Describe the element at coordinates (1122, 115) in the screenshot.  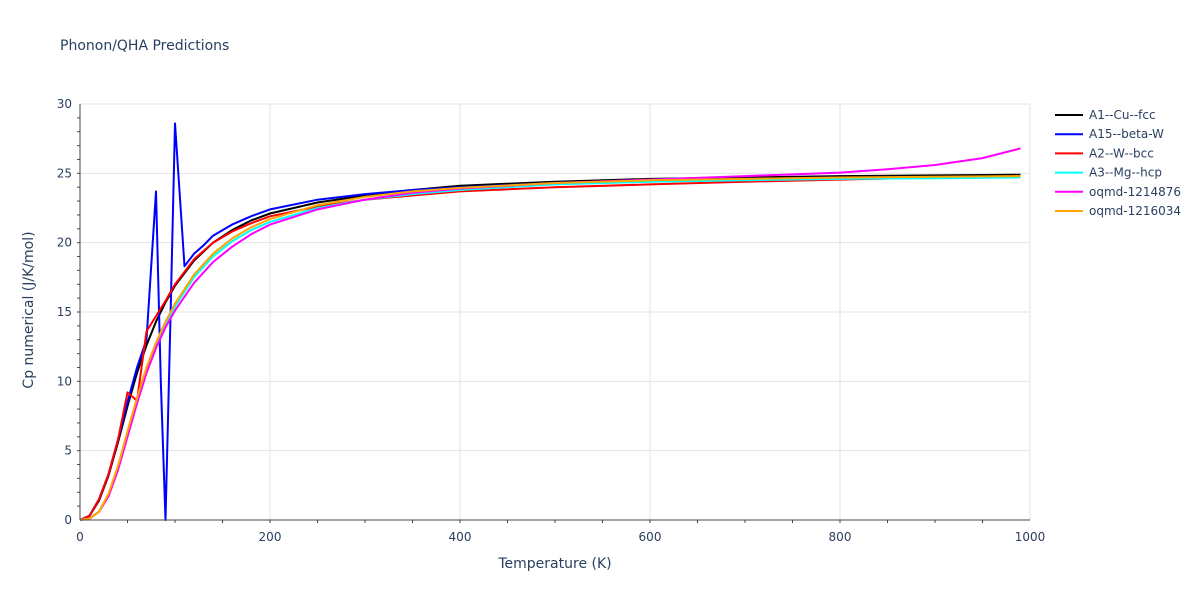
I see `legend-label: A1--Cu--fcc` at that location.